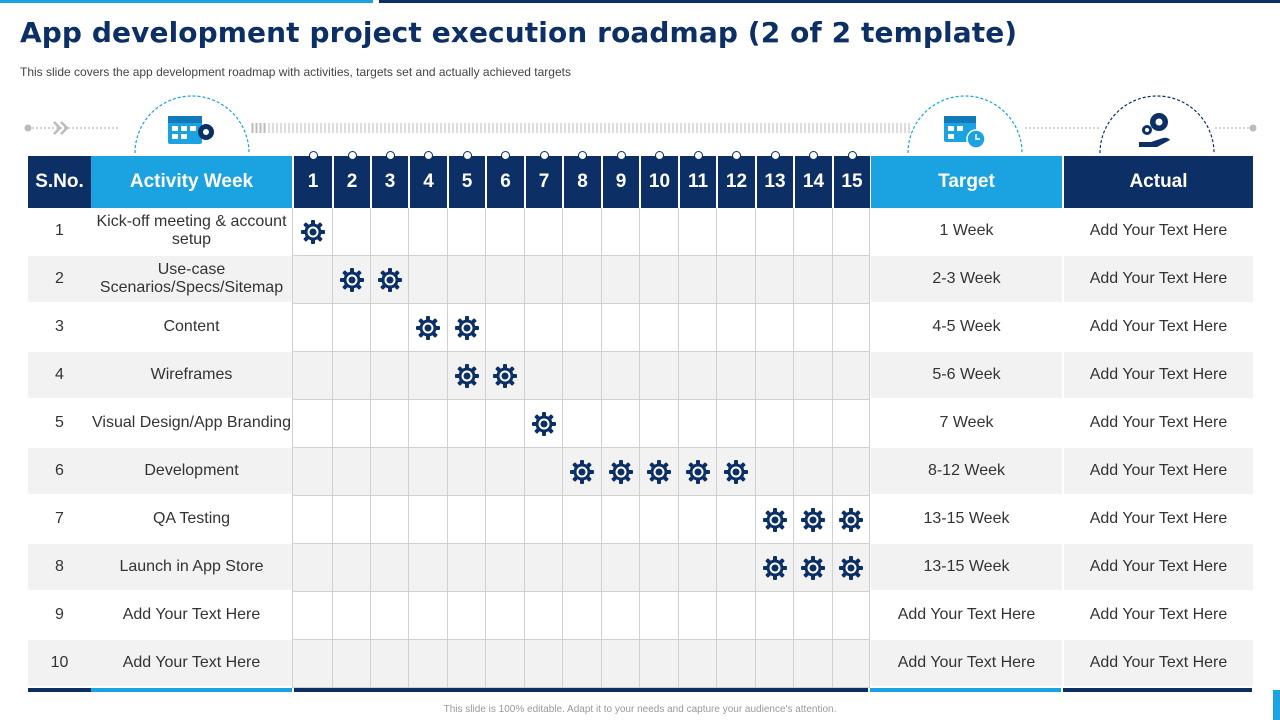 This screenshot has width=1280, height=720. I want to click on header-week-label: 11, so click(698, 181).